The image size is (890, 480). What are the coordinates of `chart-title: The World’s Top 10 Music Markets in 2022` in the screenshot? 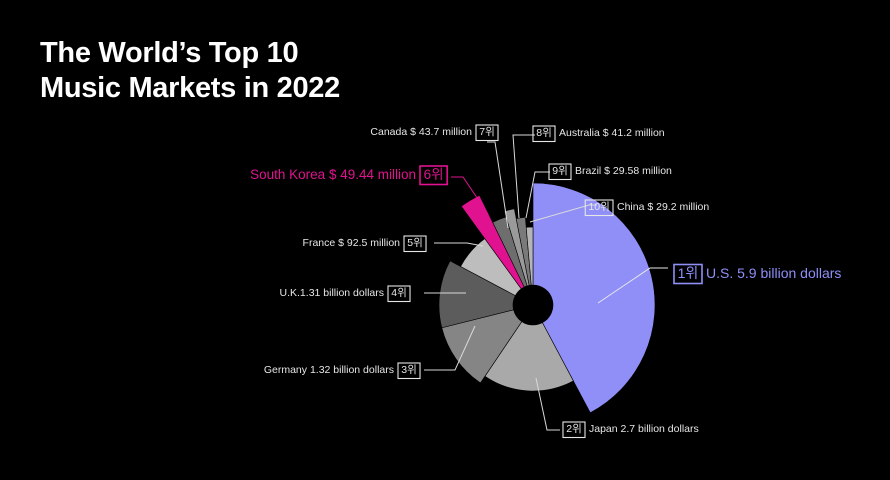 It's located at (190, 71).